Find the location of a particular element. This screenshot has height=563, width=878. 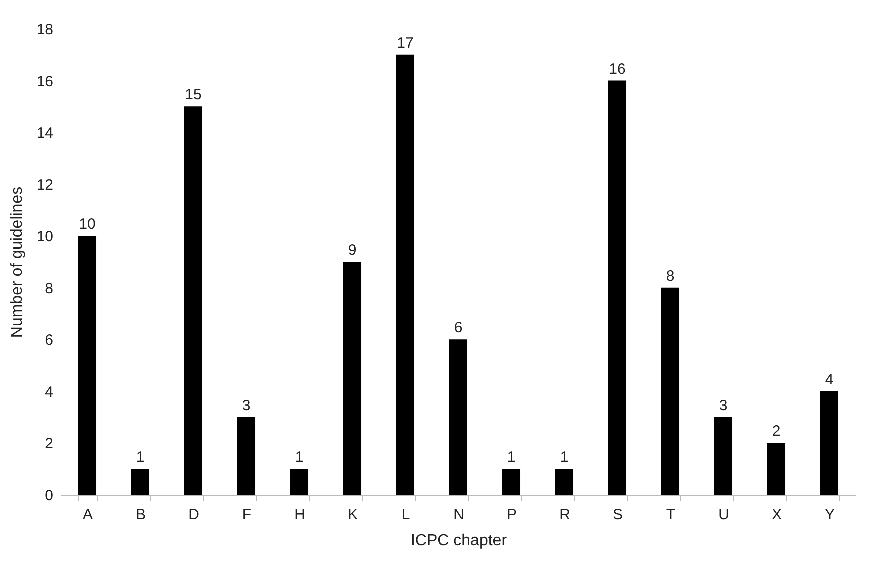

y-axis-title: Number of guidelines is located at coordinates (17, 262).